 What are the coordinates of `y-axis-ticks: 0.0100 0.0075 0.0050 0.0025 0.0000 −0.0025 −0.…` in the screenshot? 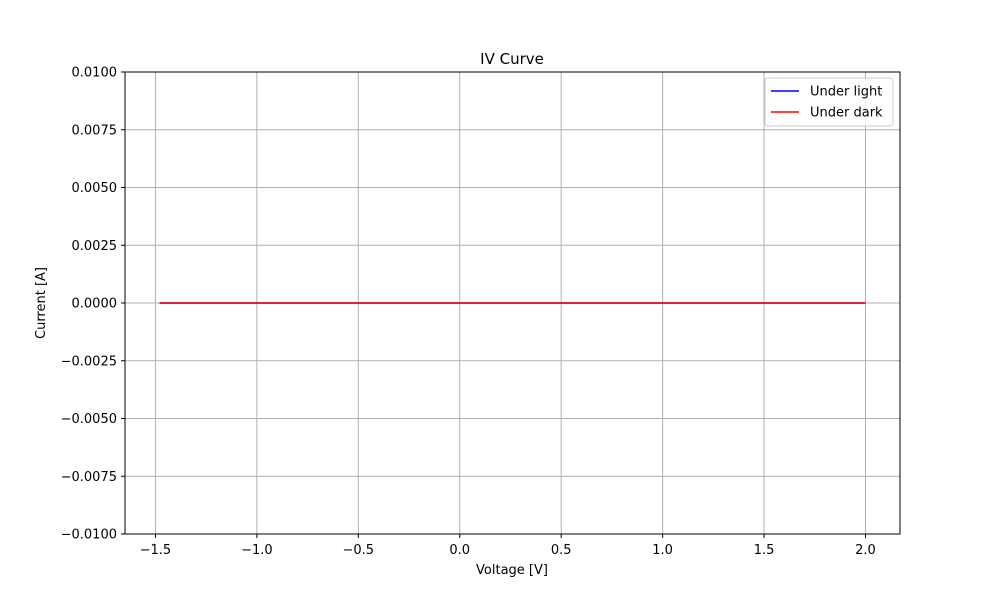 It's located at (93, 304).